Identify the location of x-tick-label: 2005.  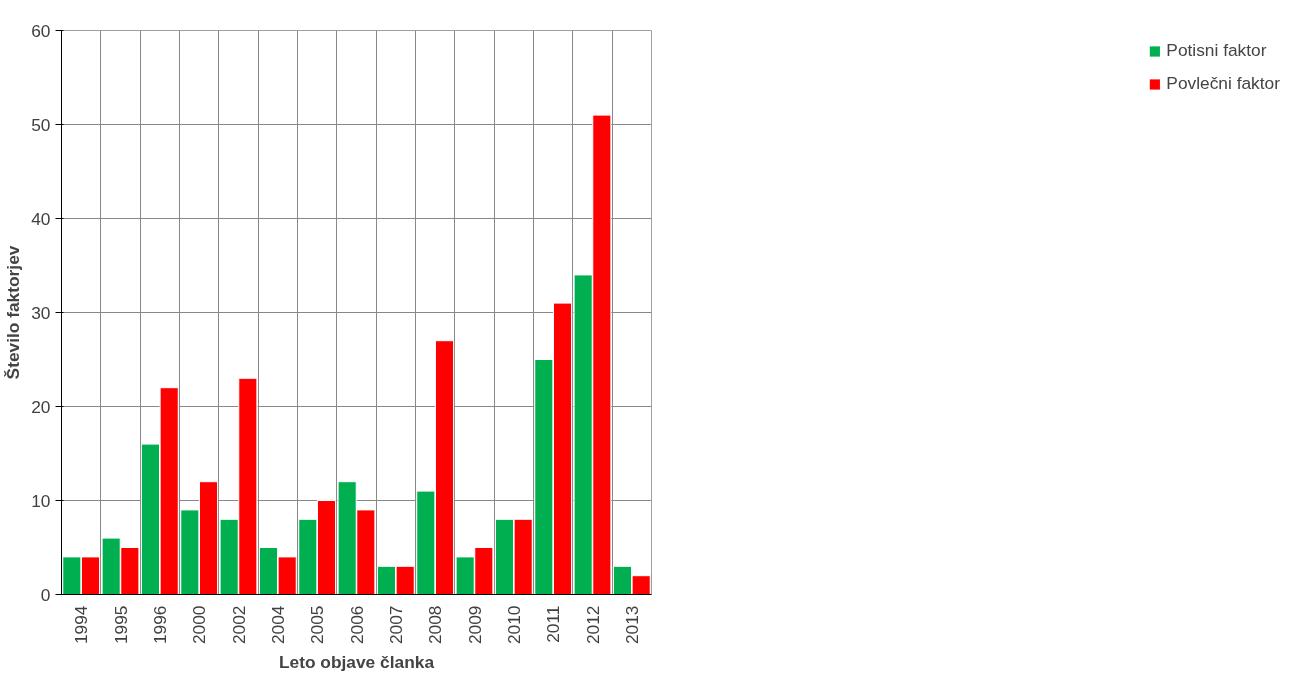
(317, 625).